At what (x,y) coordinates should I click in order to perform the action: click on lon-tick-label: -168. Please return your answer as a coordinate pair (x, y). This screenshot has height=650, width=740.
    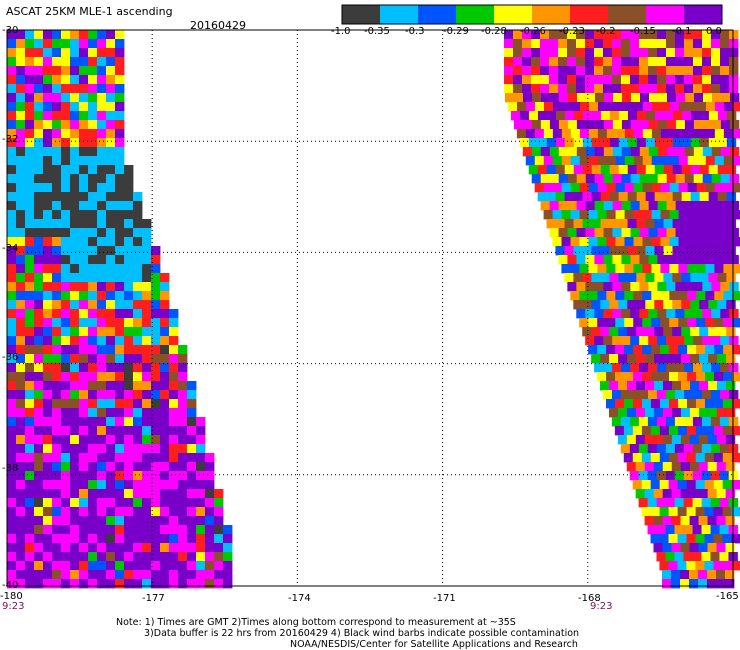
    Looking at the image, I should click on (589, 598).